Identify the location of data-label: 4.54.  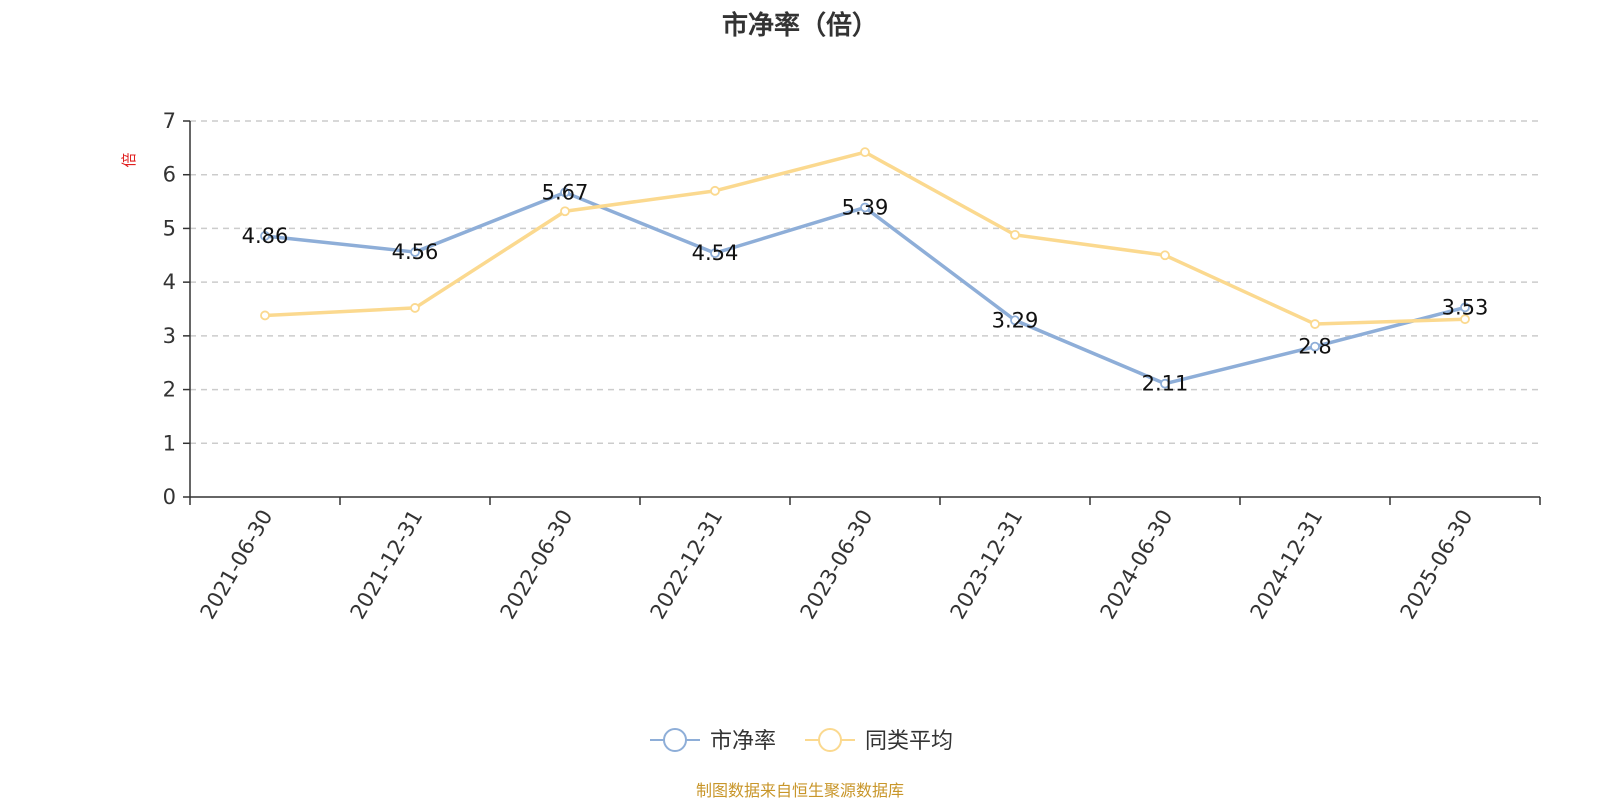
(715, 253).